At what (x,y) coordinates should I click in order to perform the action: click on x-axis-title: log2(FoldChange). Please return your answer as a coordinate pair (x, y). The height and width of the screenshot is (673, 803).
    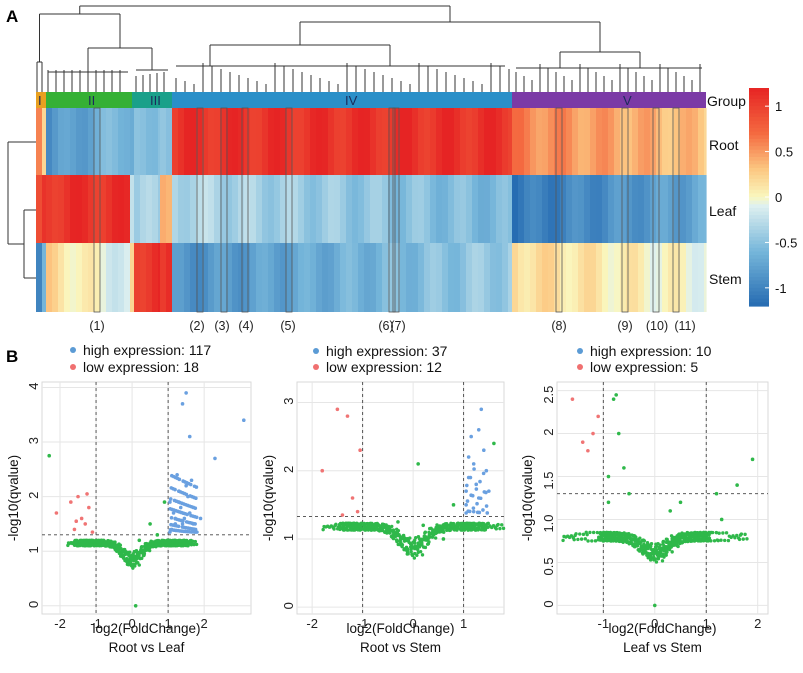
    Looking at the image, I should click on (662, 628).